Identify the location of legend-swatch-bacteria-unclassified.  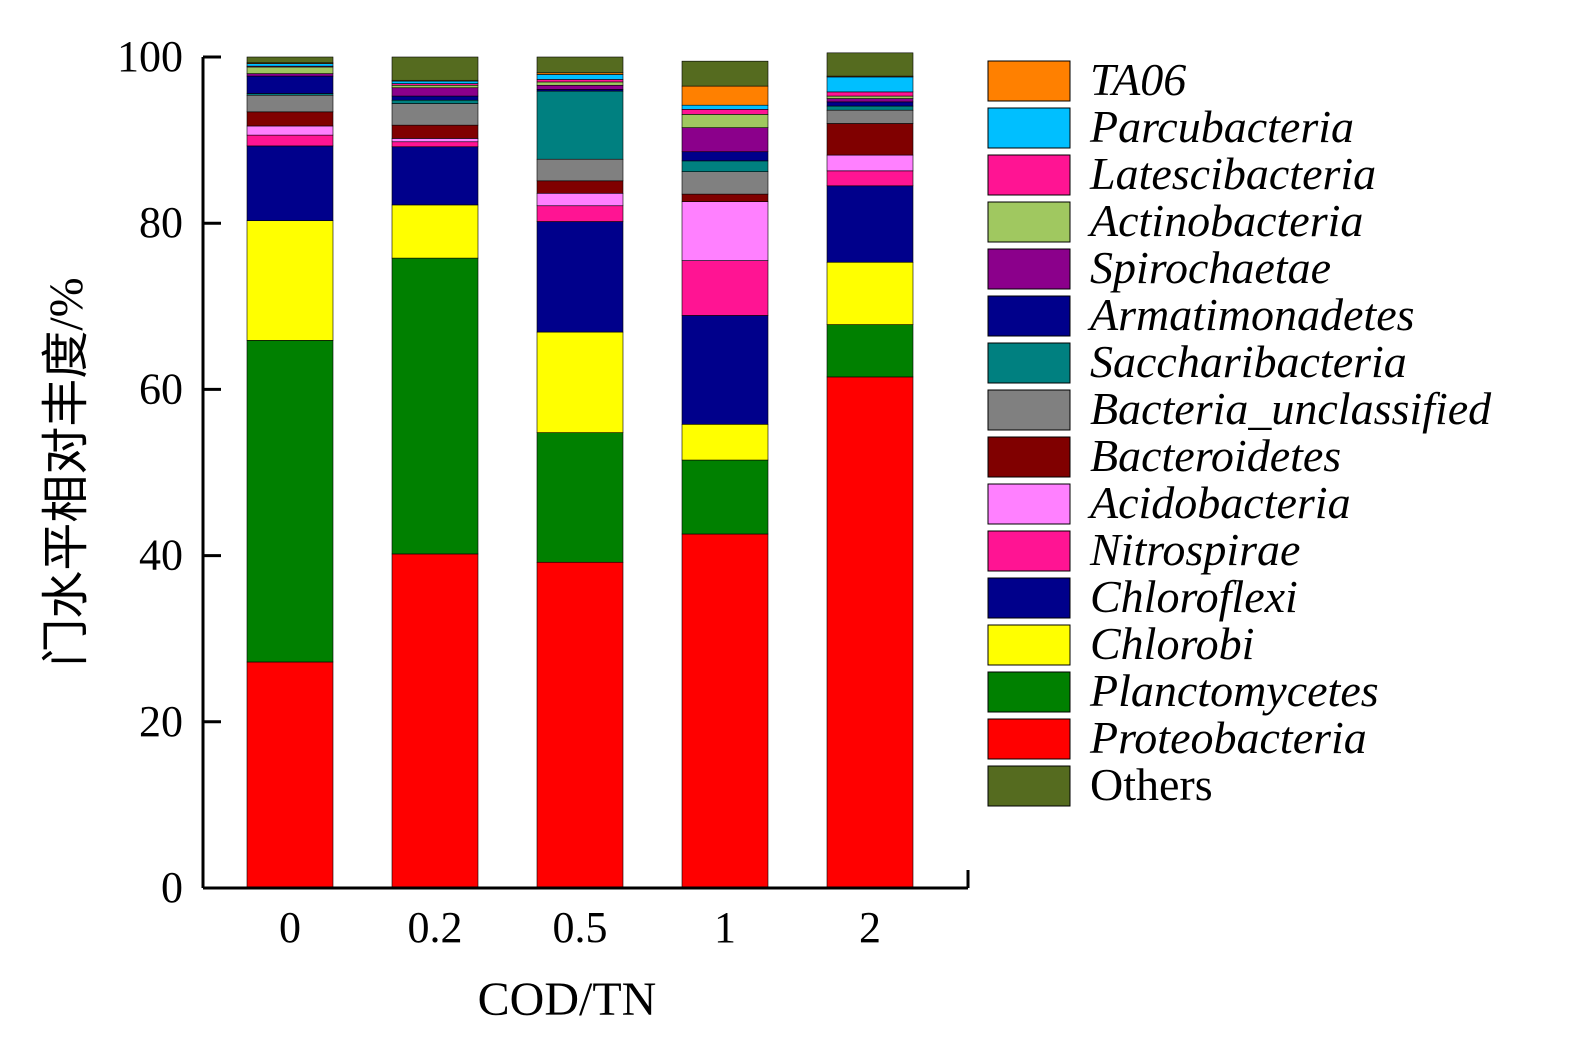
(1029, 410).